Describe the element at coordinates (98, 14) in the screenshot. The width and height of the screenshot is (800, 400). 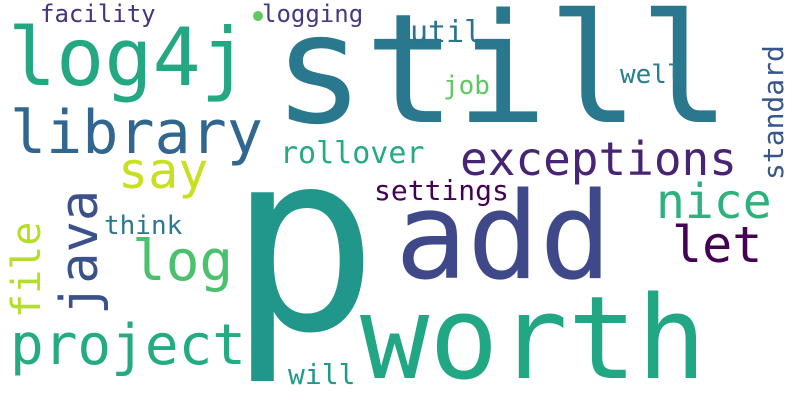
I see `word-facility: facility` at that location.